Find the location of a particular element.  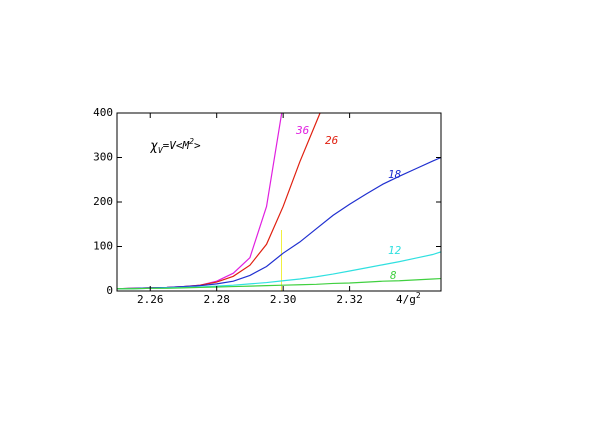

series-label: 26 is located at coordinates (332, 140).